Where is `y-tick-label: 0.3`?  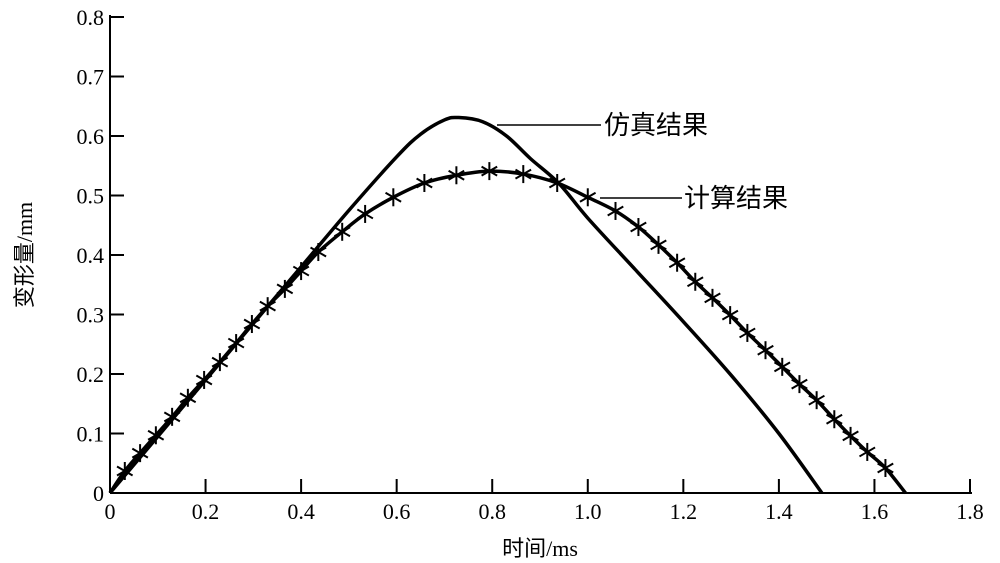 y-tick-label: 0.3 is located at coordinates (91, 315).